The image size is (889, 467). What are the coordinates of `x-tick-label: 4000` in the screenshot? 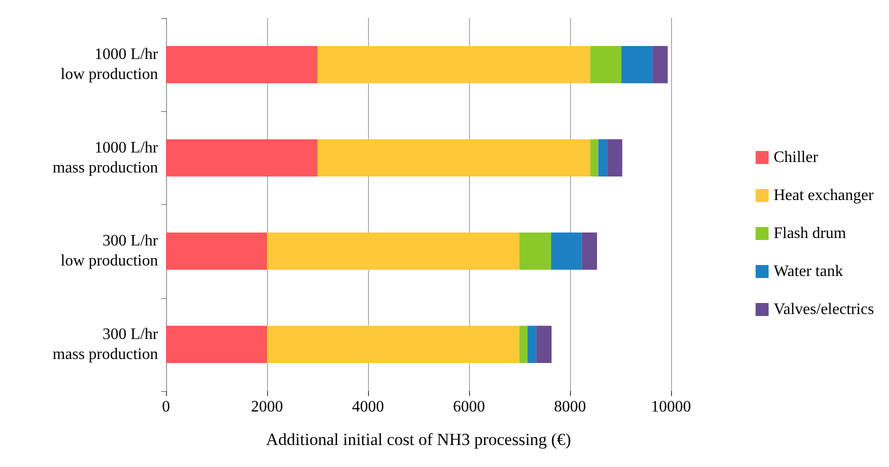 It's located at (368, 407).